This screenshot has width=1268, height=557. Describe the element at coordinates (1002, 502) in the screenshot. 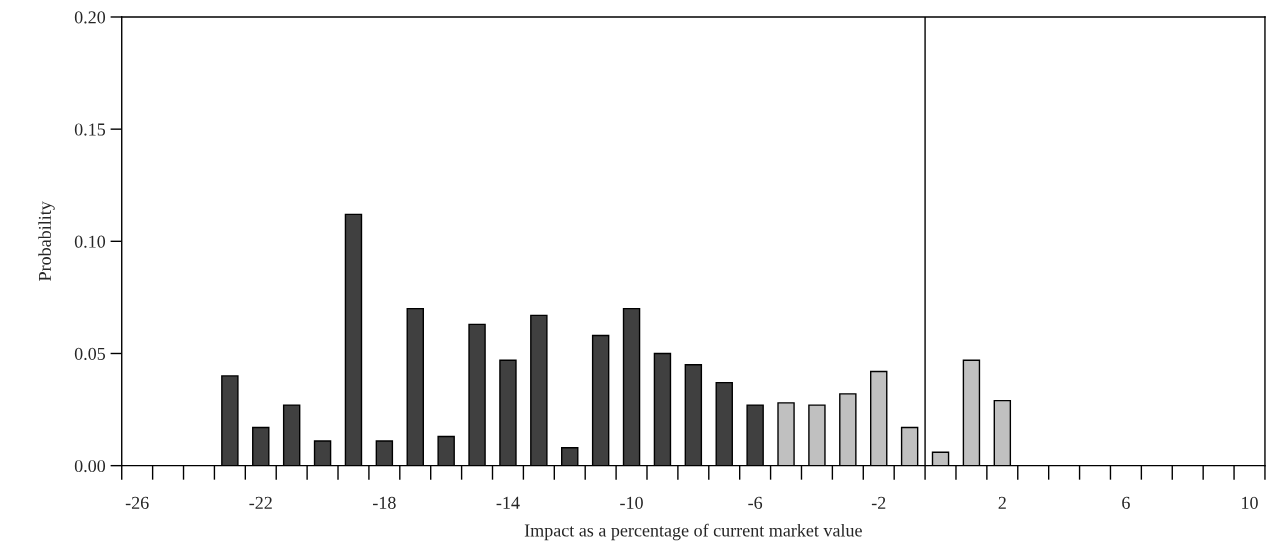

I see `x-tick-label: 2` at that location.